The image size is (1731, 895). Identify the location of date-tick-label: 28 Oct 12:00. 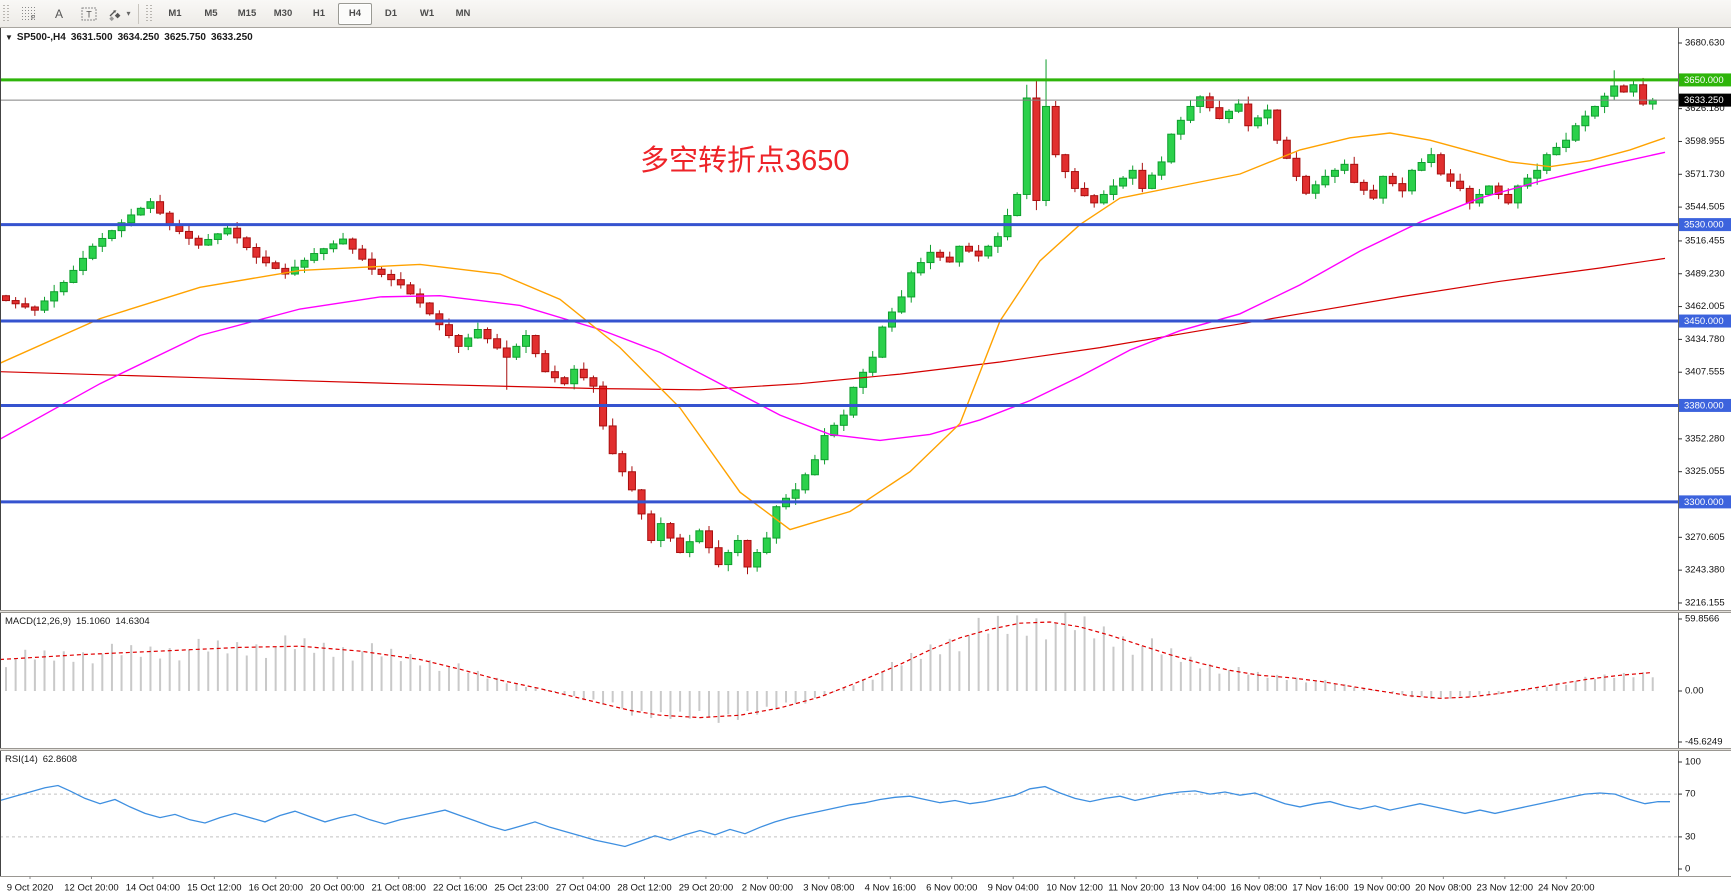
(644, 888).